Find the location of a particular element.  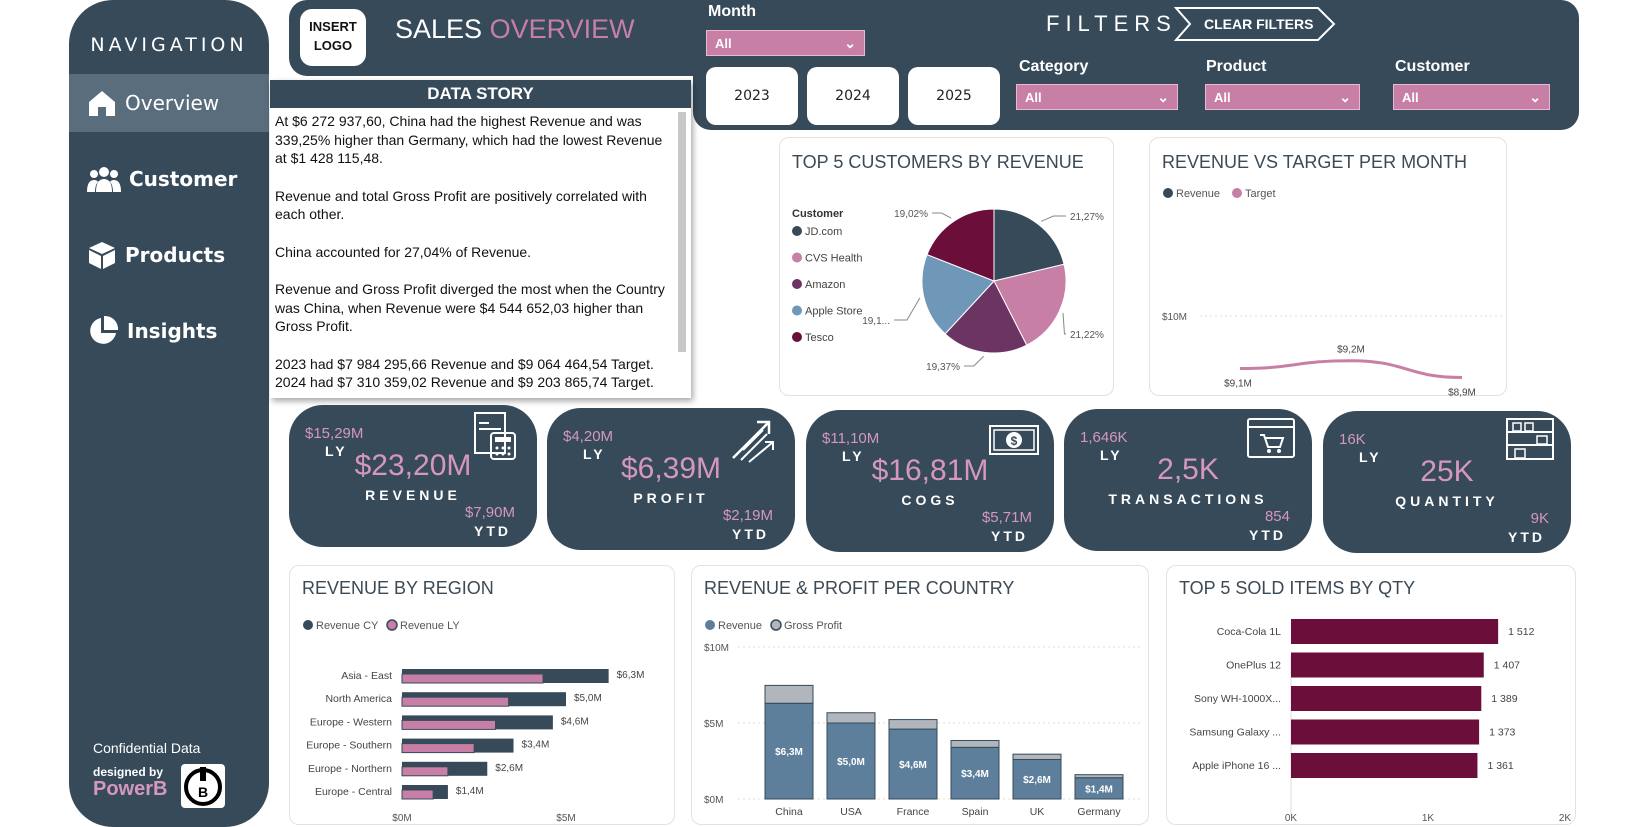

clear-filters-button: CLEAR FILTERS is located at coordinates (1254, 24).